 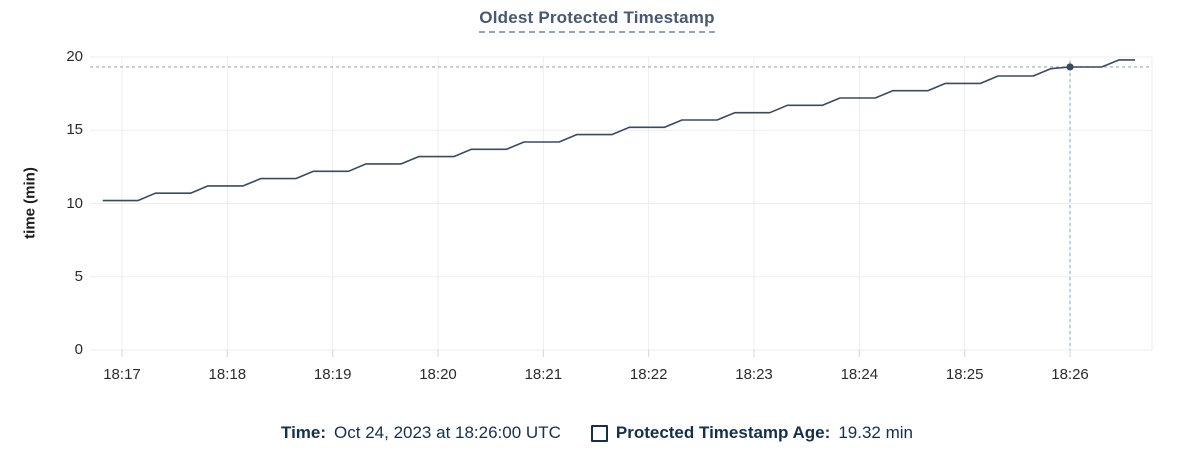 I want to click on legend-checkbox-icon, so click(x=599, y=433).